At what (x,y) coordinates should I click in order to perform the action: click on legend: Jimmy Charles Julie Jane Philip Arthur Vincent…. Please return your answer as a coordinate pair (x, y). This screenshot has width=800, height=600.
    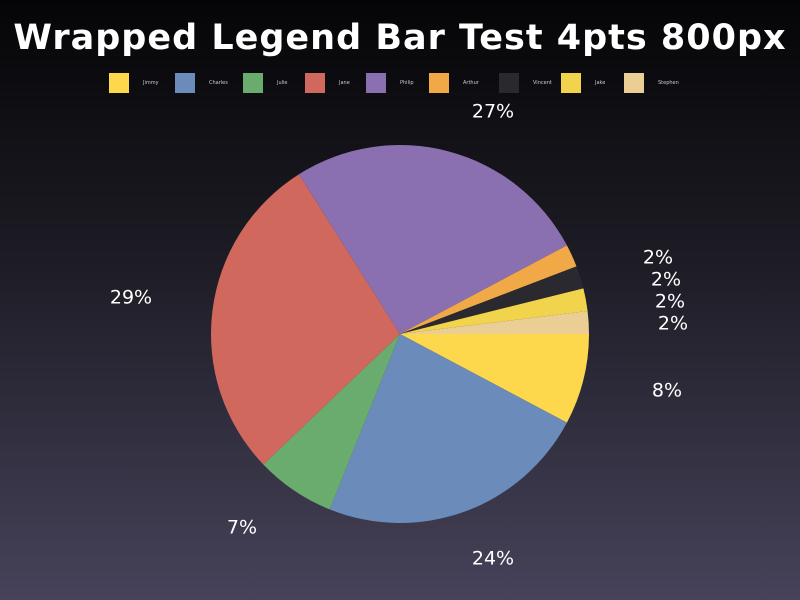
    Looking at the image, I should click on (400, 83).